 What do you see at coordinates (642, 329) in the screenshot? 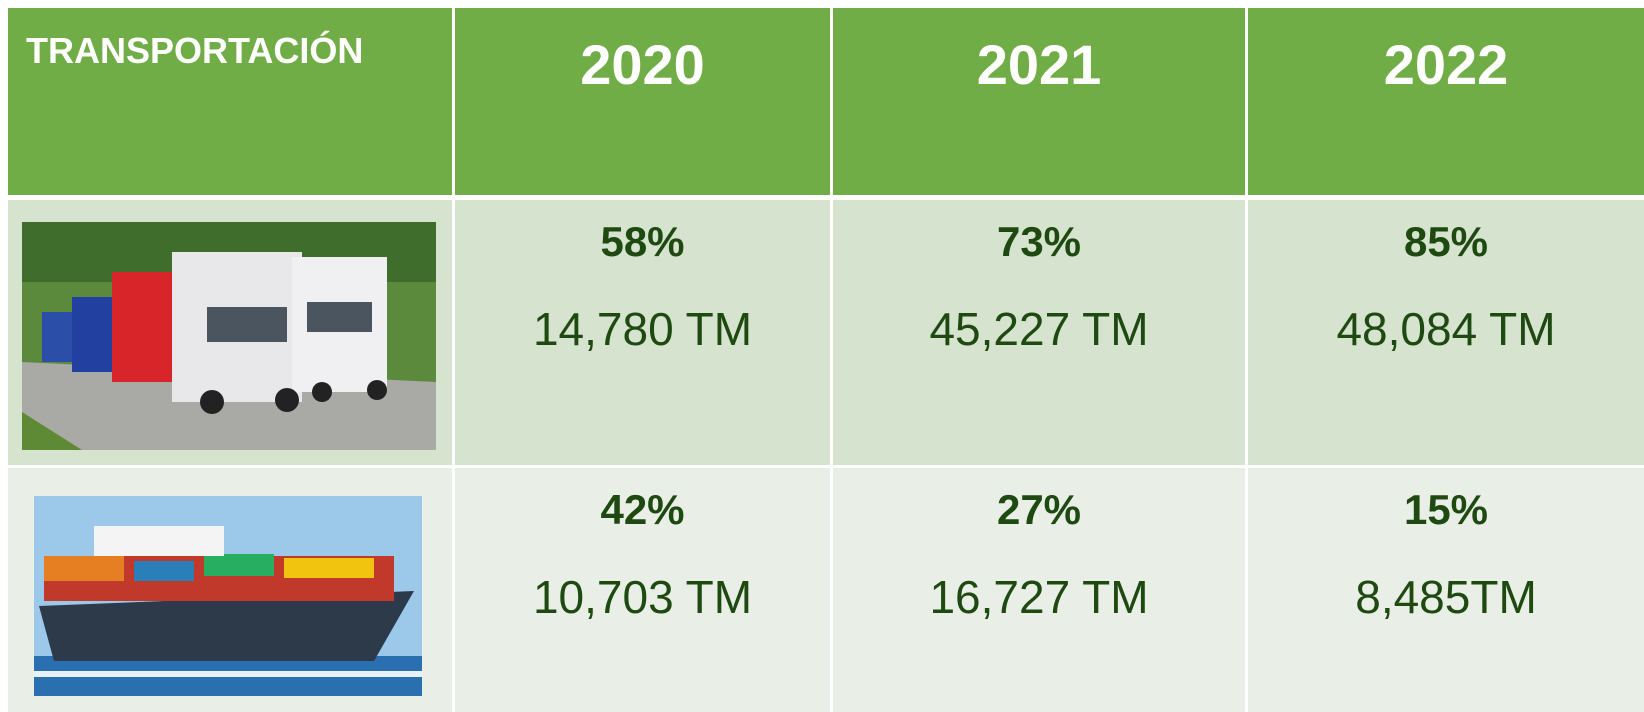
I see `amount: 14,780 TM` at bounding box center [642, 329].